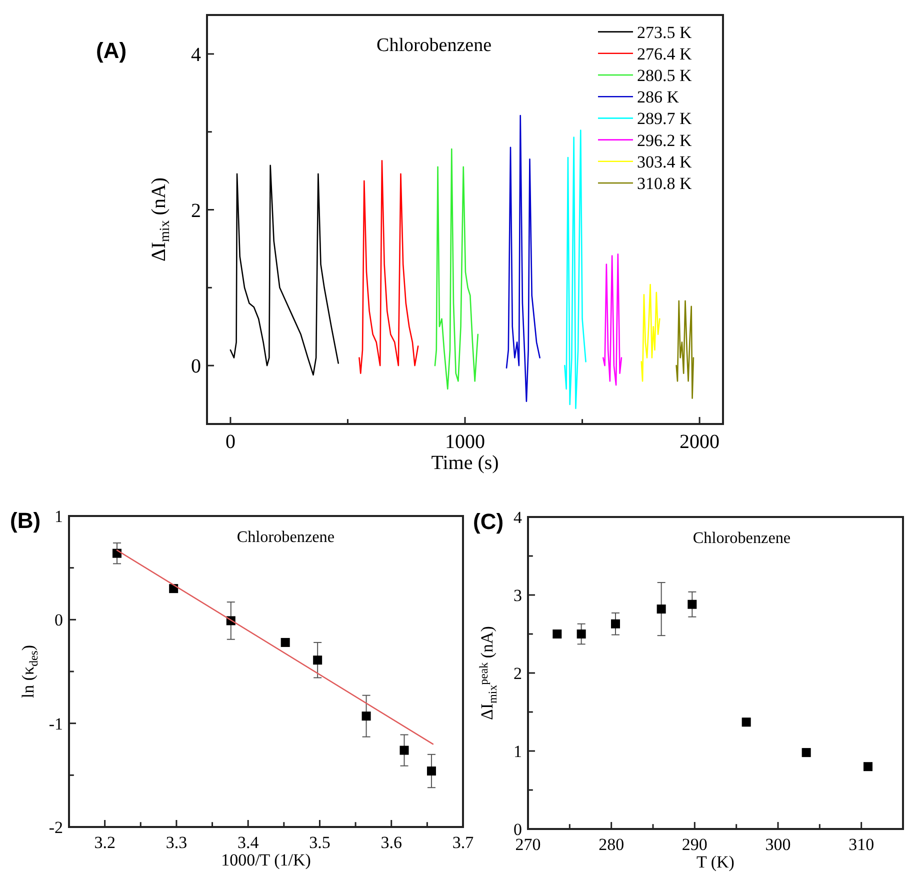 The width and height of the screenshot is (918, 882). Describe the element at coordinates (391, 842) in the screenshot. I see `x-tick-label: 3.6` at that location.